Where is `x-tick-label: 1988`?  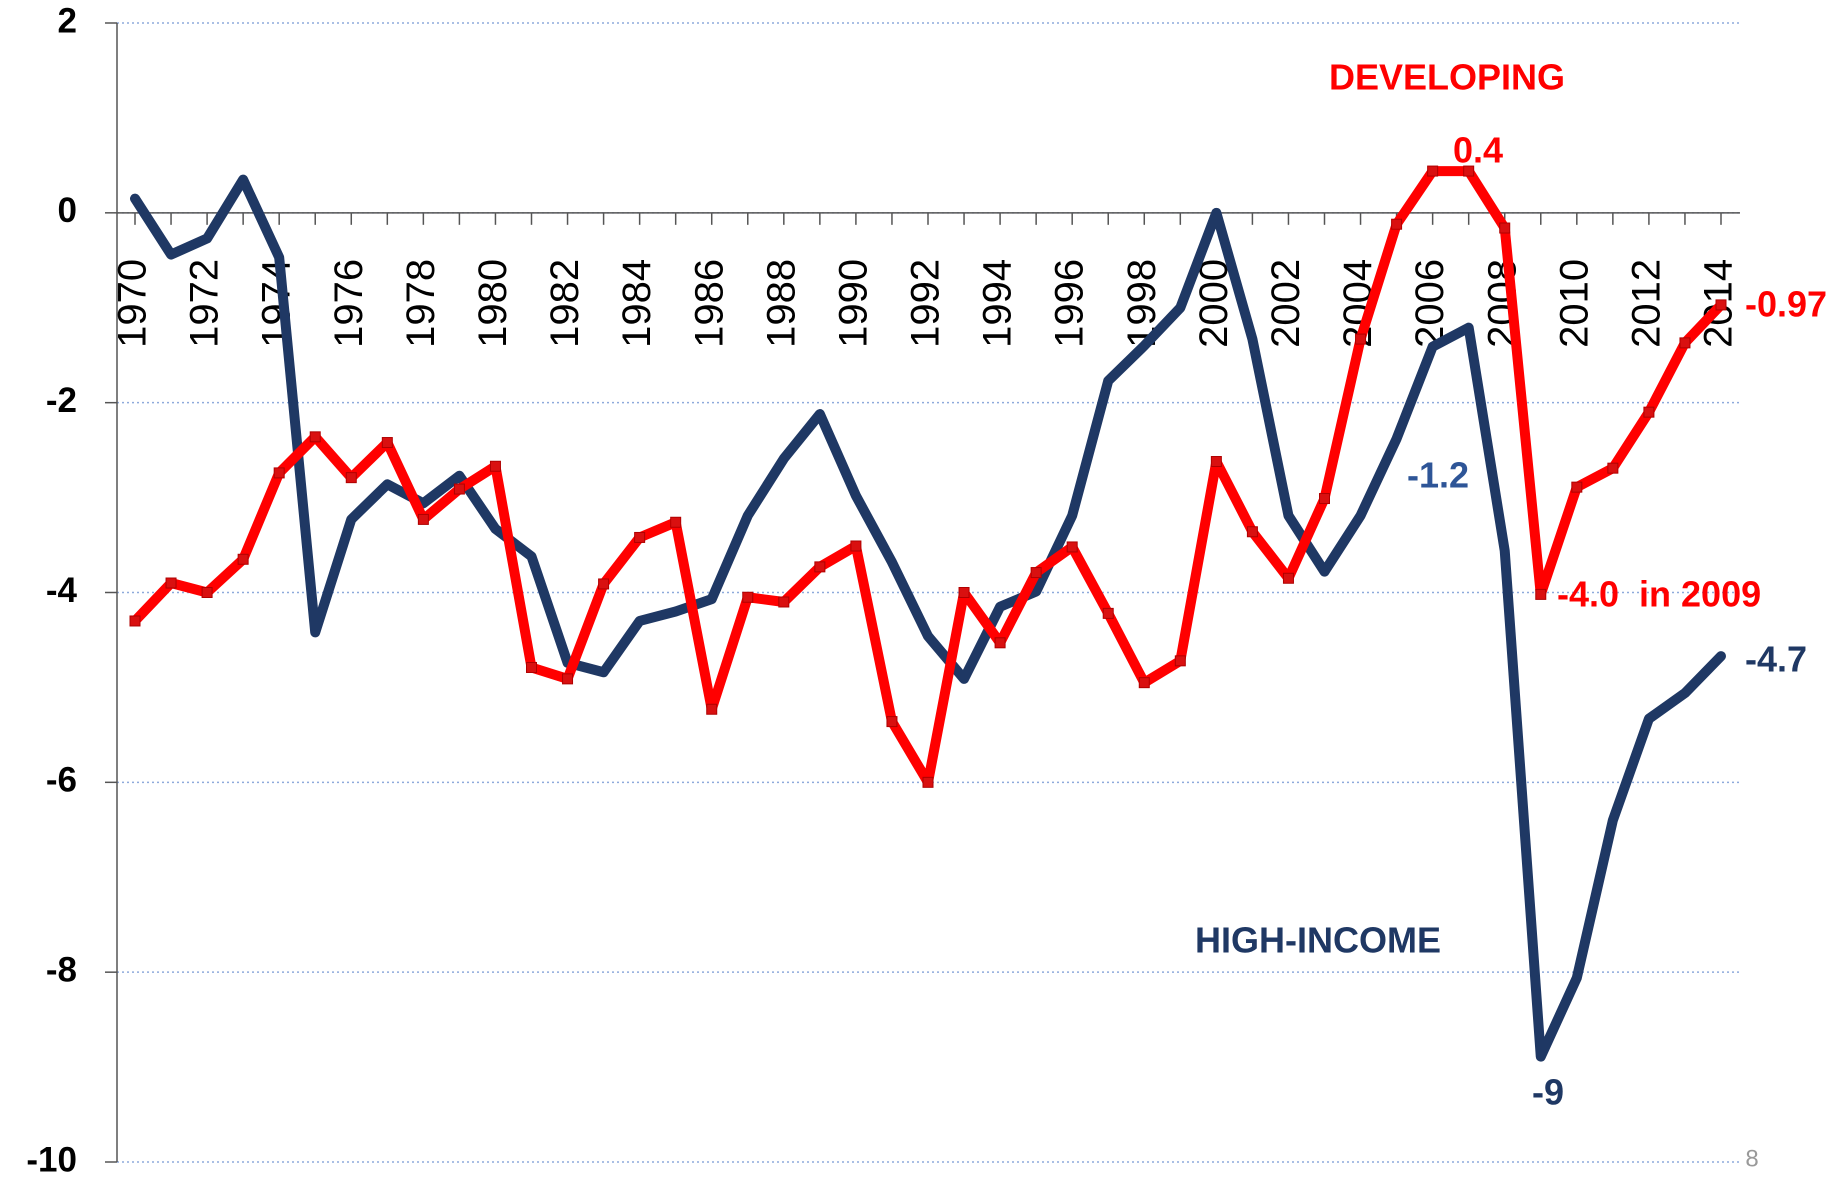 x-tick-label: 1988 is located at coordinates (781, 303).